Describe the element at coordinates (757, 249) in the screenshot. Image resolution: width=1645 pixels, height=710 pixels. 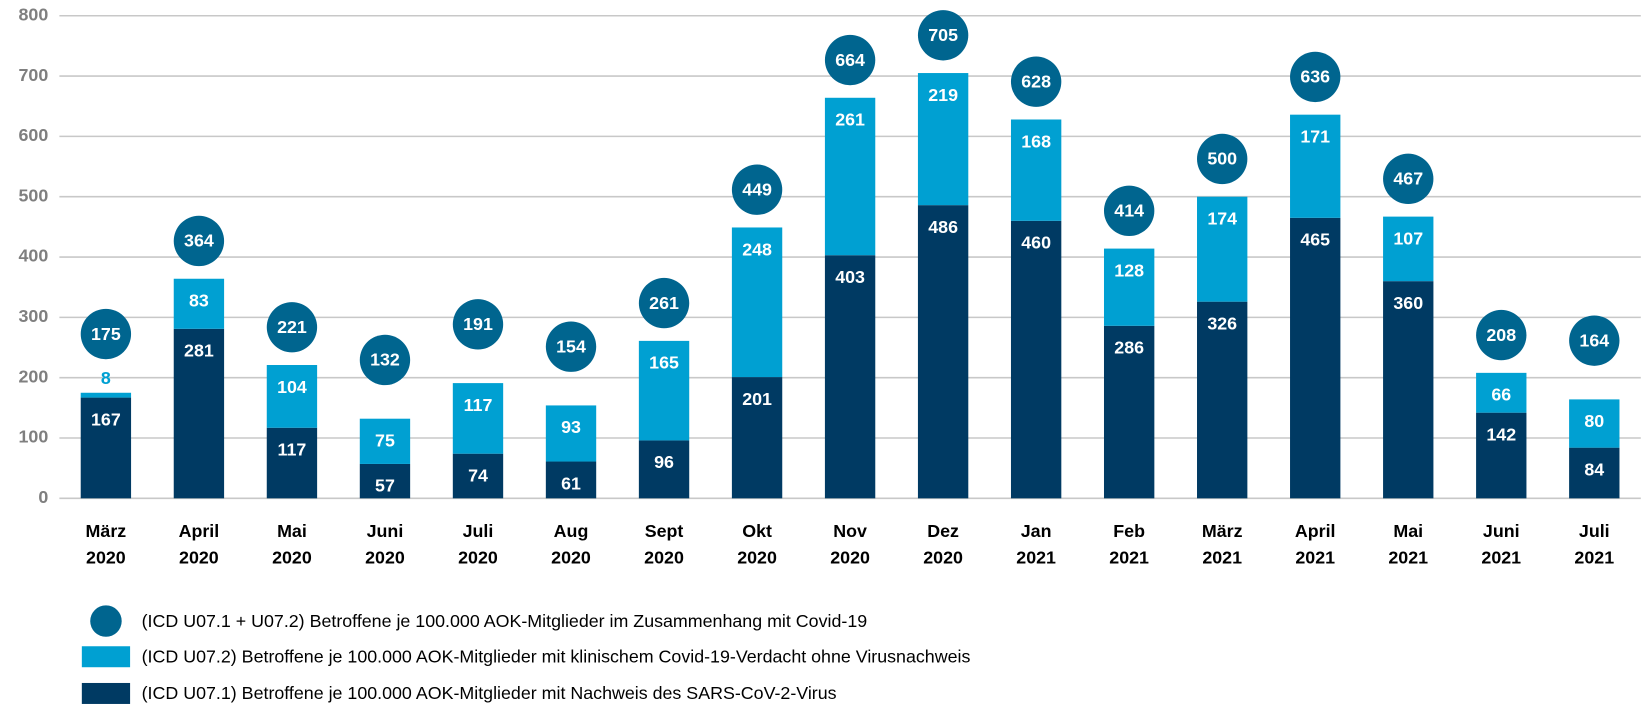
I see `data-label: 248` at that location.